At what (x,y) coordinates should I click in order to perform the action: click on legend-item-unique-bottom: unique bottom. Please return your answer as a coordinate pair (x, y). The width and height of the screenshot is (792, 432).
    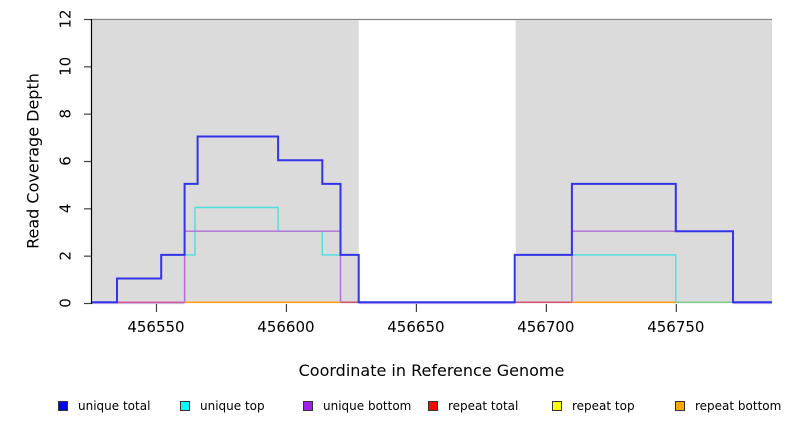
    Looking at the image, I should click on (357, 406).